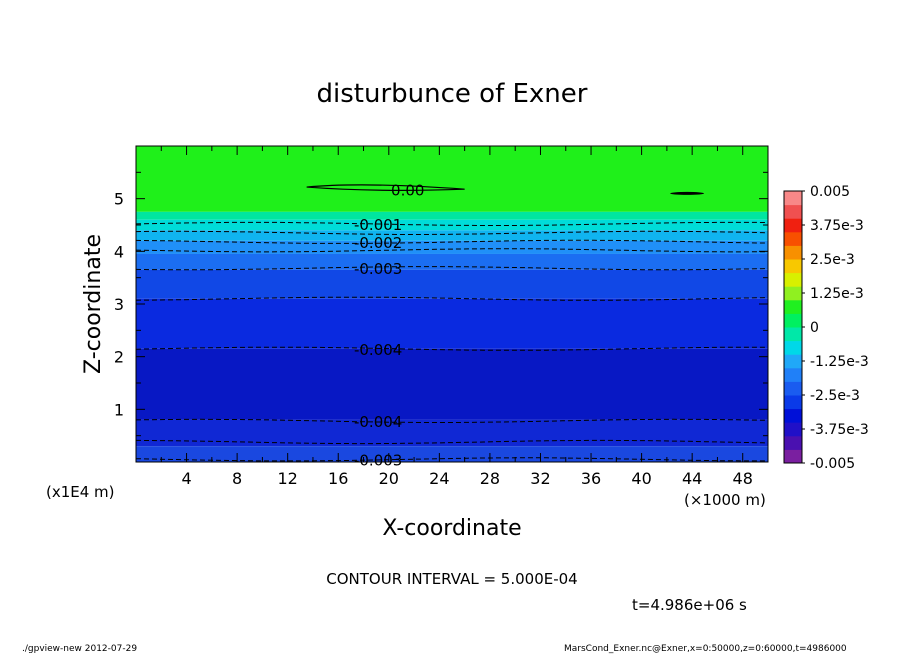 This screenshot has height=654, width=904. I want to click on x-tick-label: 16, so click(338, 478).